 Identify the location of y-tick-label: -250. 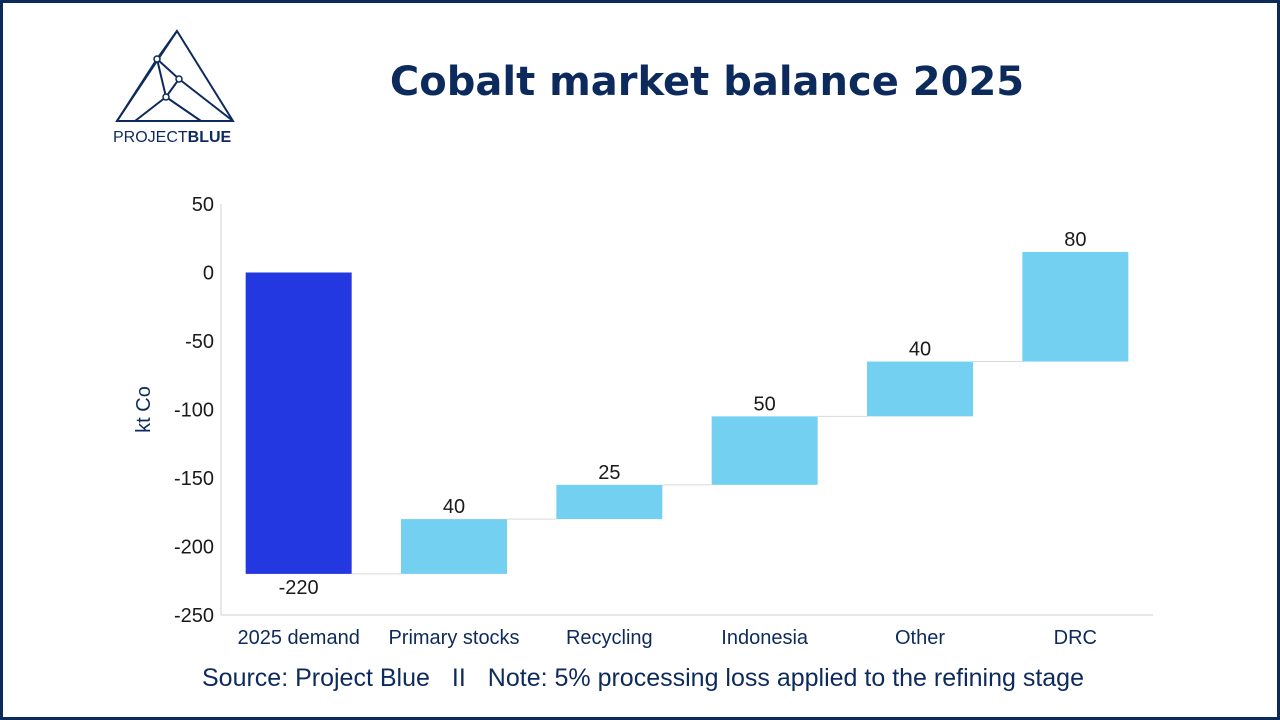
(194, 616).